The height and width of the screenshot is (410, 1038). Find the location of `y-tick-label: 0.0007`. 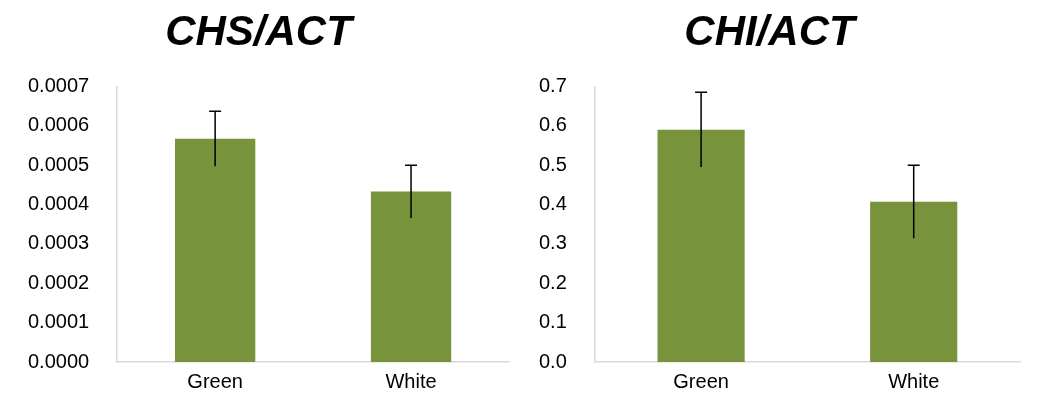

y-tick-label: 0.0007 is located at coordinates (59, 84).